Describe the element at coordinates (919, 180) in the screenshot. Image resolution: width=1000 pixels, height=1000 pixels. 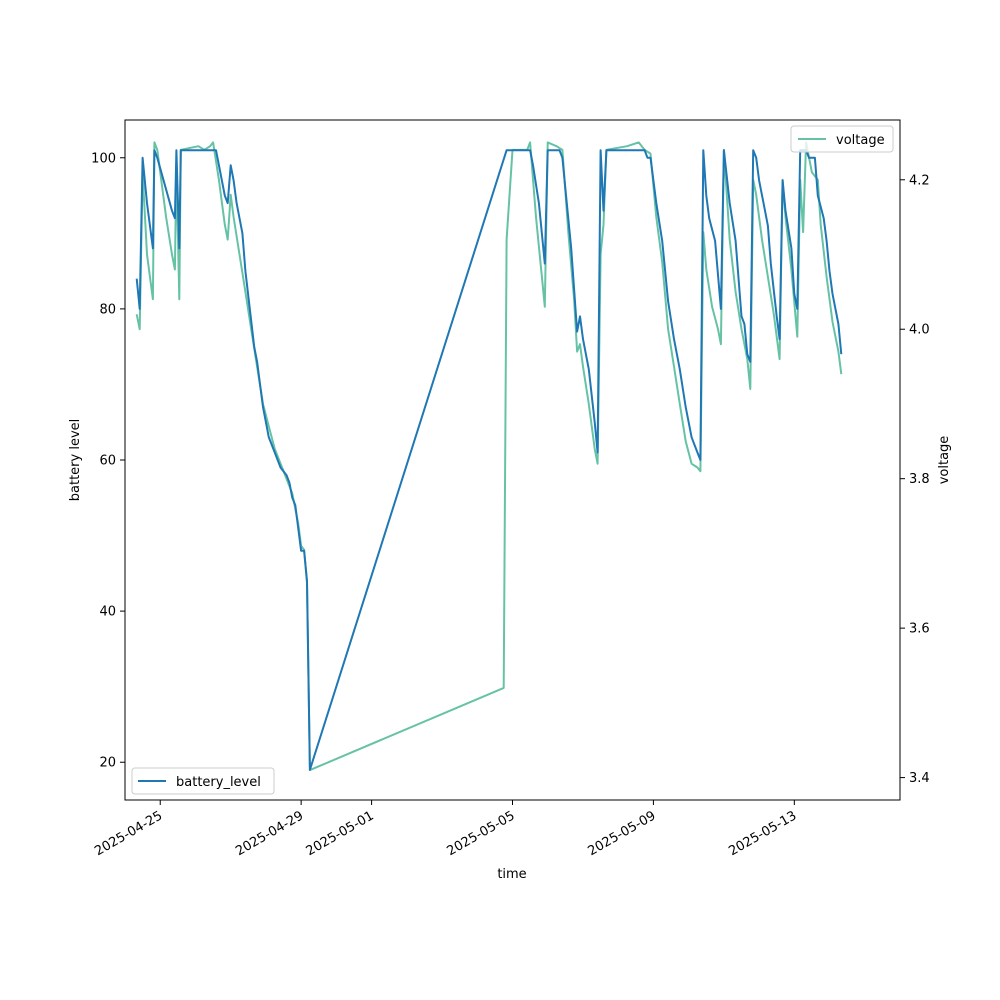
I see `y2-tick-label: 4.2` at that location.